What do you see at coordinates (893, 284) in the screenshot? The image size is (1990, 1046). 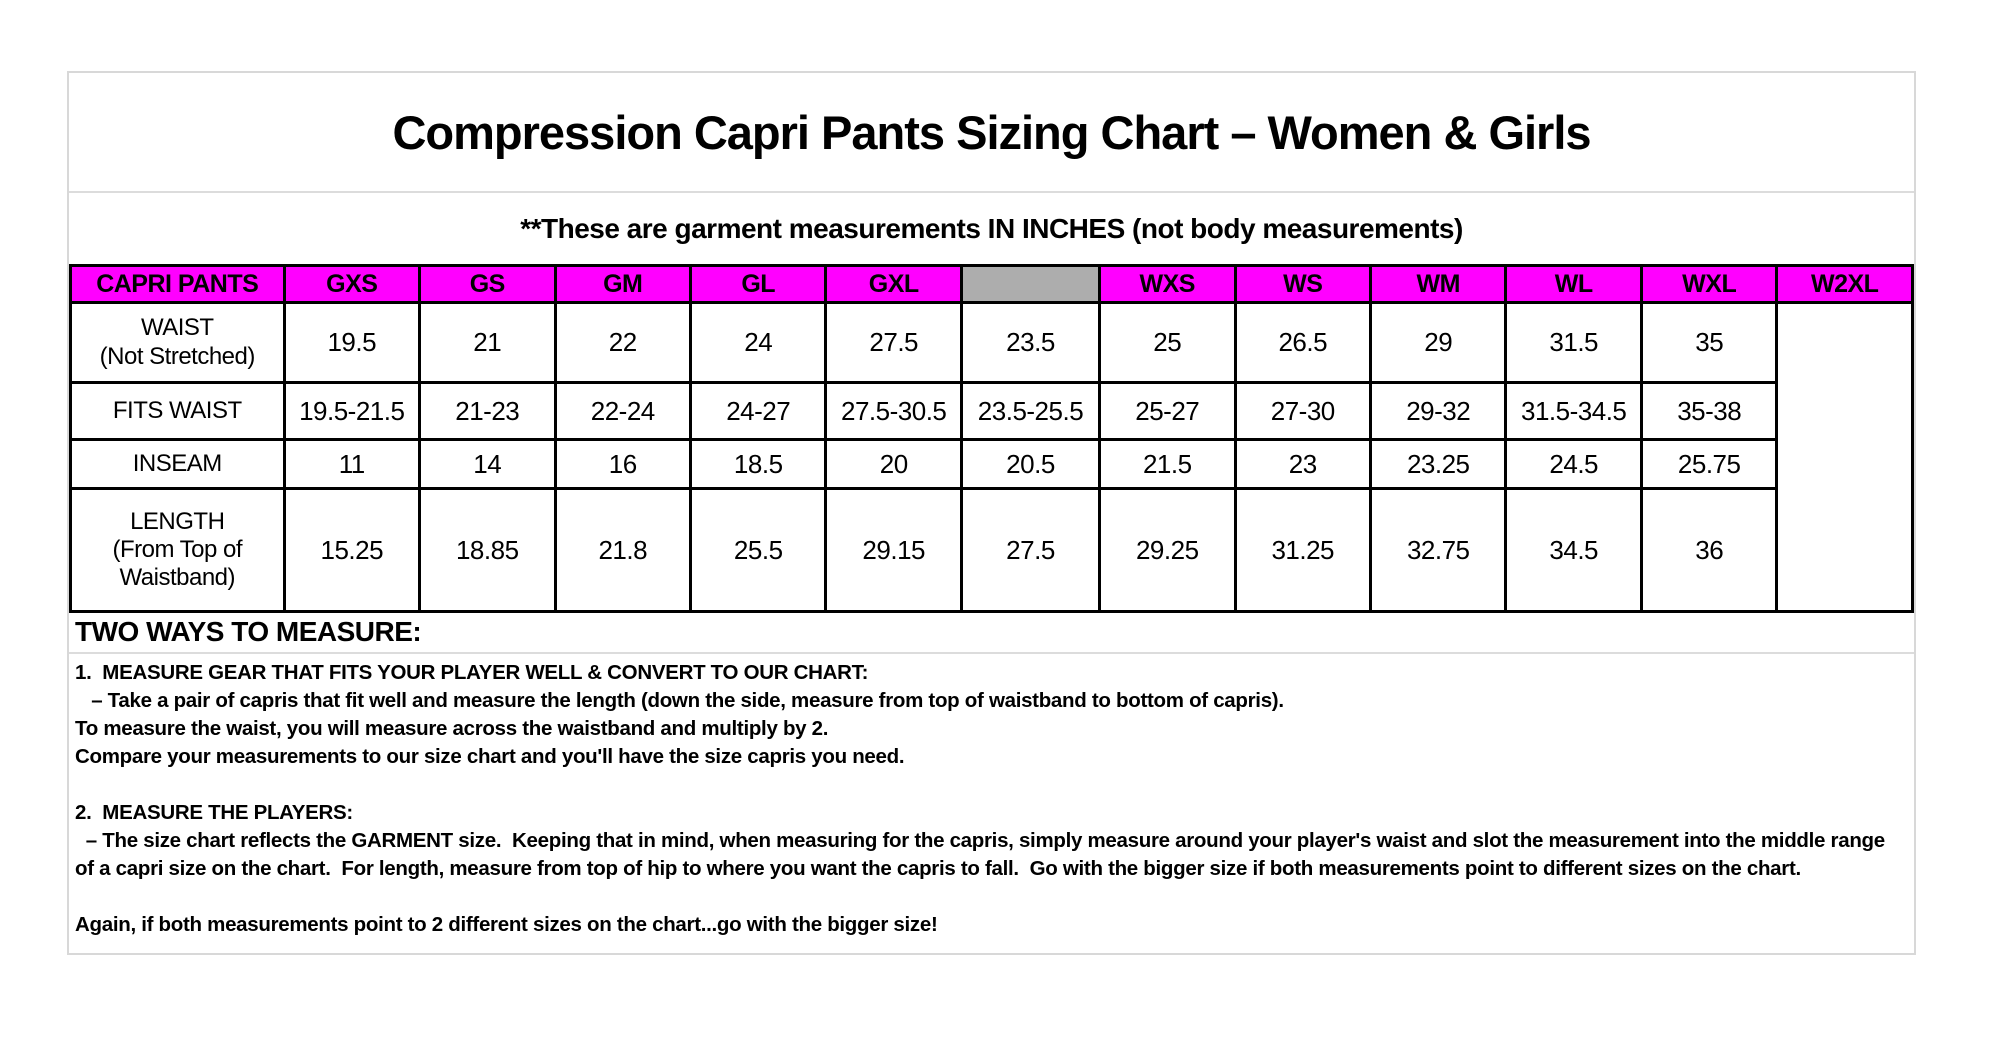 I see `size-col-header-gxl: GXL` at bounding box center [893, 284].